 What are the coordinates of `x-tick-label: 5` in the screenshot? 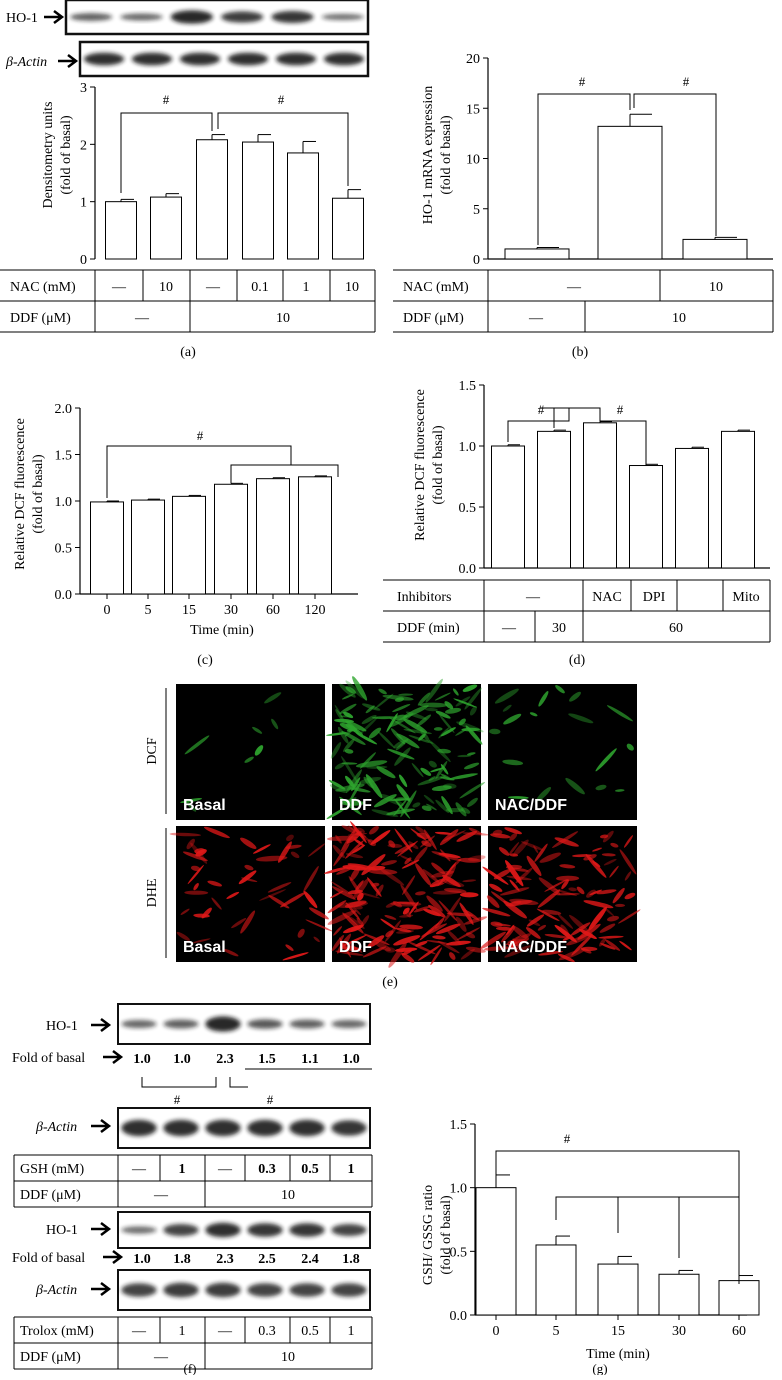 It's located at (556, 1331).